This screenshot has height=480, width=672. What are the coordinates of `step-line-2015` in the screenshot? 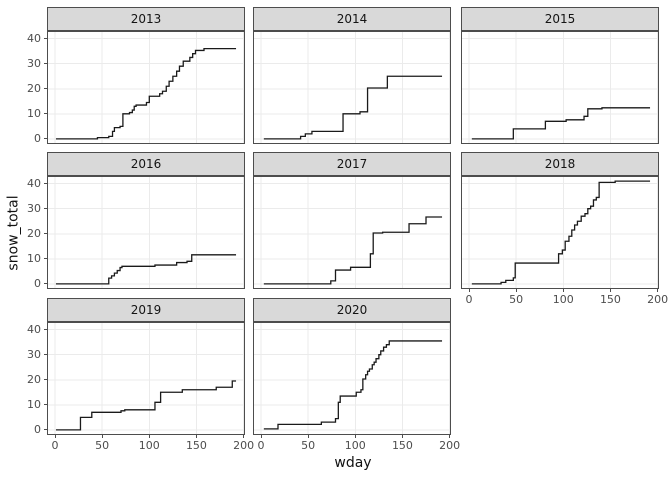 It's located at (561, 123).